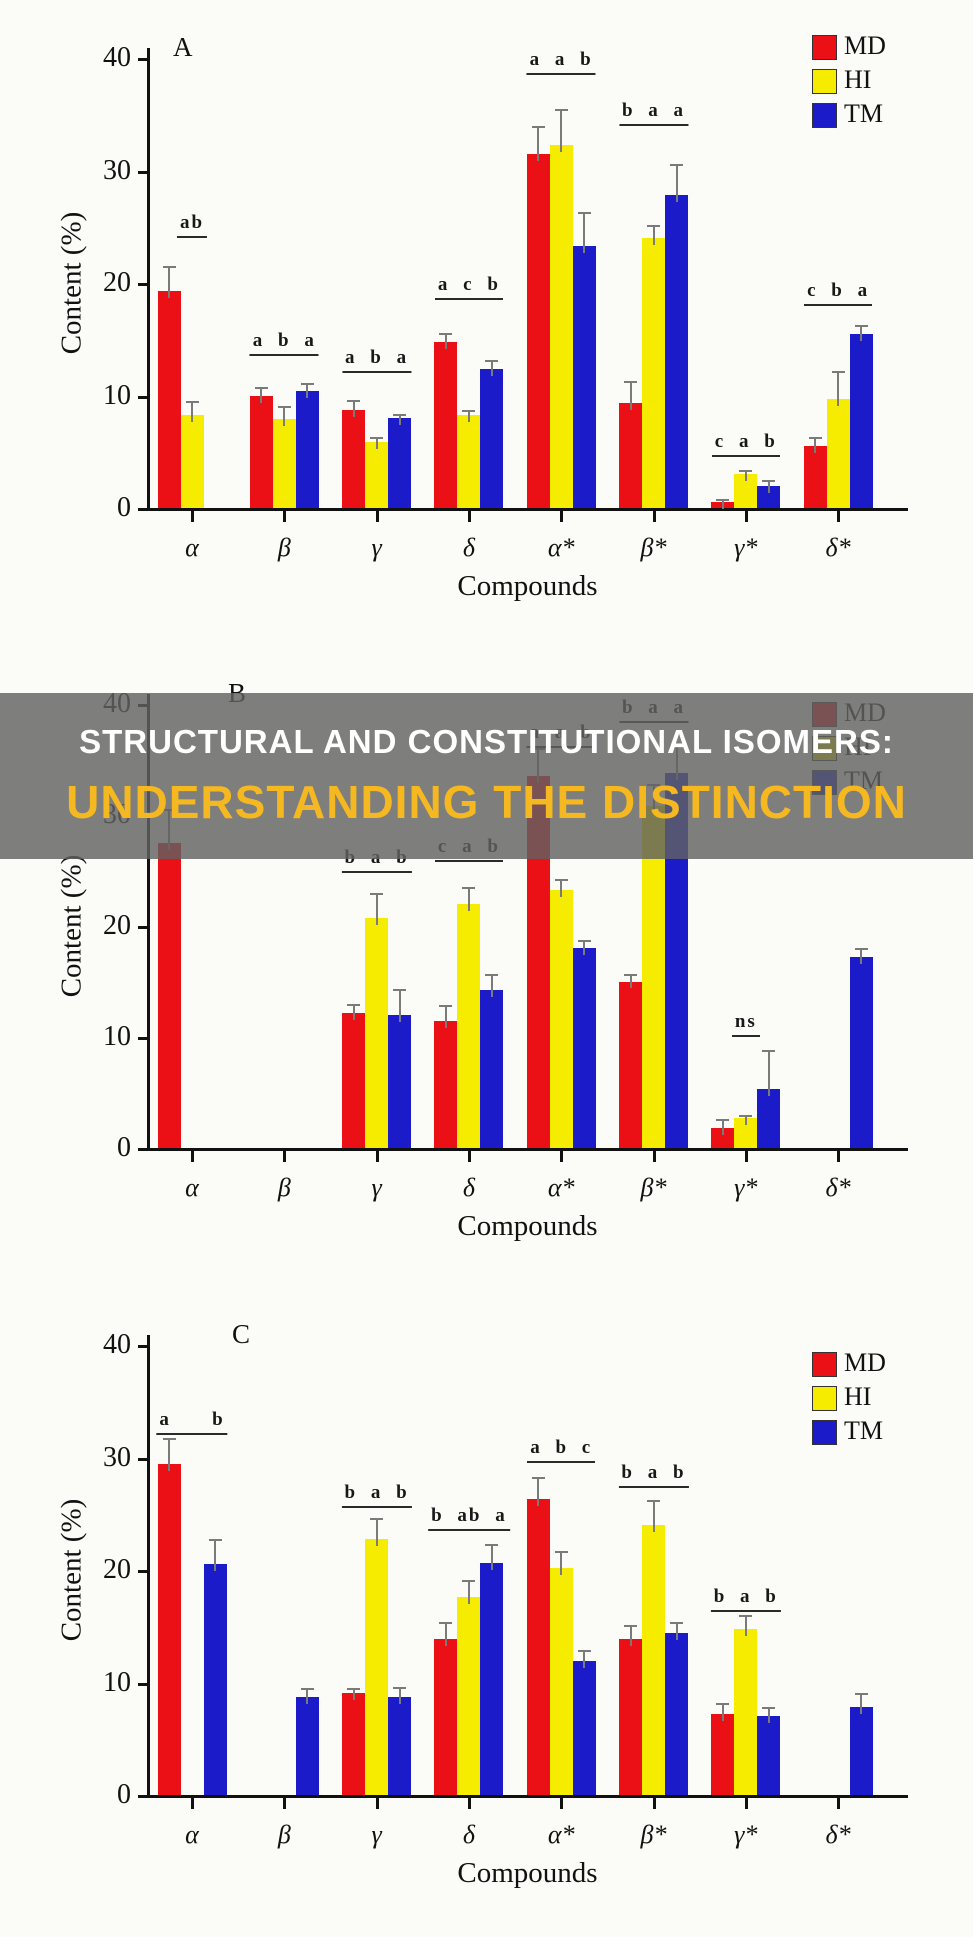  Describe the element at coordinates (446, 1716) in the screenshot. I see `bar-MD-δ` at that location.